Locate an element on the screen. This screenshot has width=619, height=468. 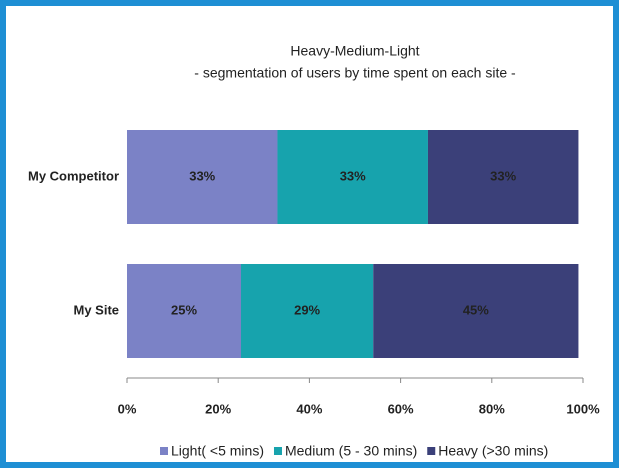
data-label: 45% is located at coordinates (476, 309).